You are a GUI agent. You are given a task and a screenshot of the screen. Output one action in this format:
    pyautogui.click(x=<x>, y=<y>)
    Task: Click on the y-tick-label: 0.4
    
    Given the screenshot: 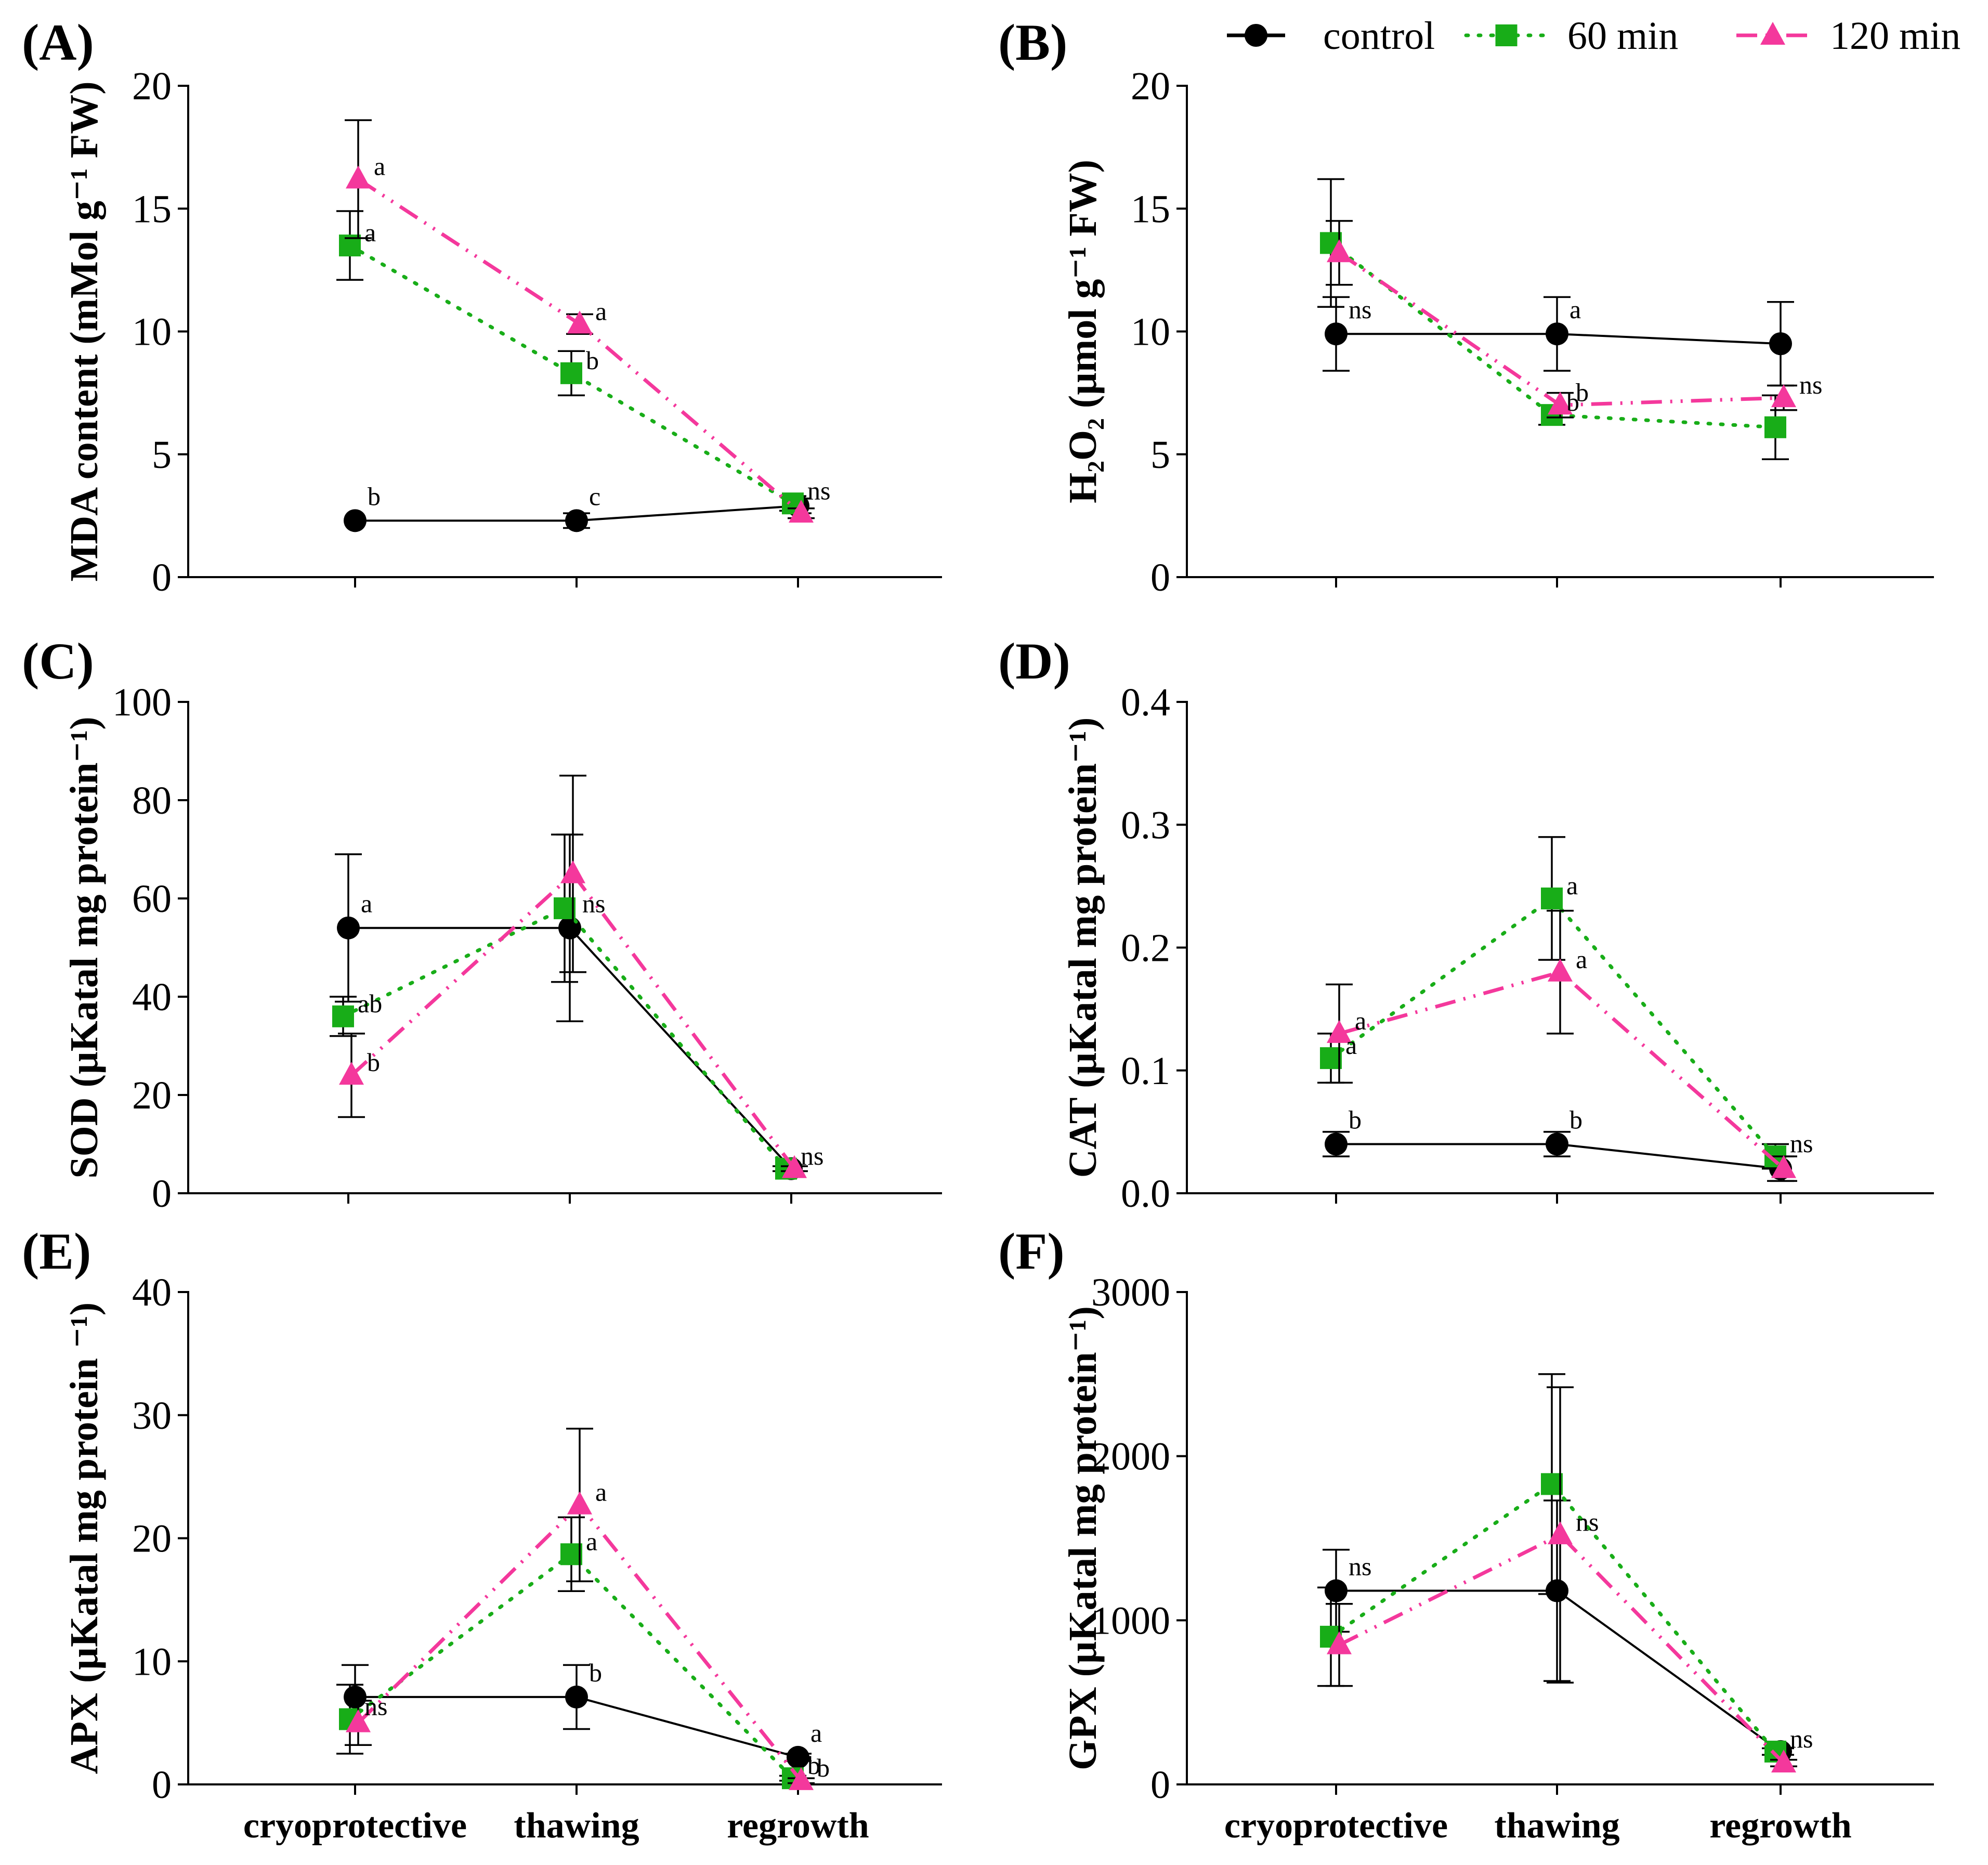 What is the action you would take?
    pyautogui.click(x=1145, y=702)
    